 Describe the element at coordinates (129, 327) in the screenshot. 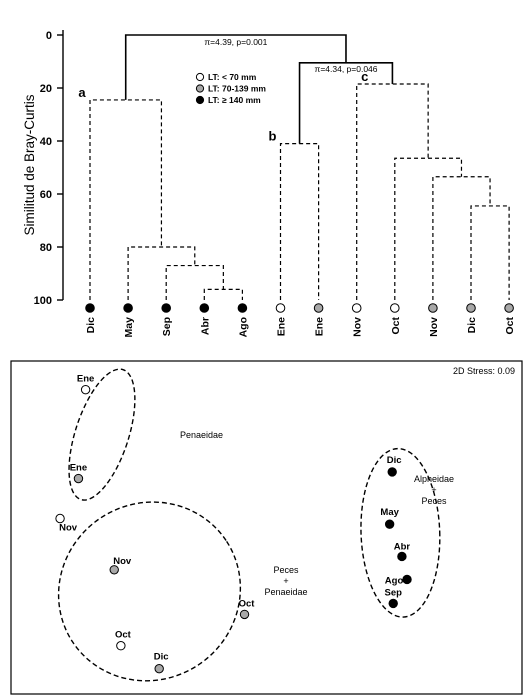

I see `leaf-label: May` at that location.